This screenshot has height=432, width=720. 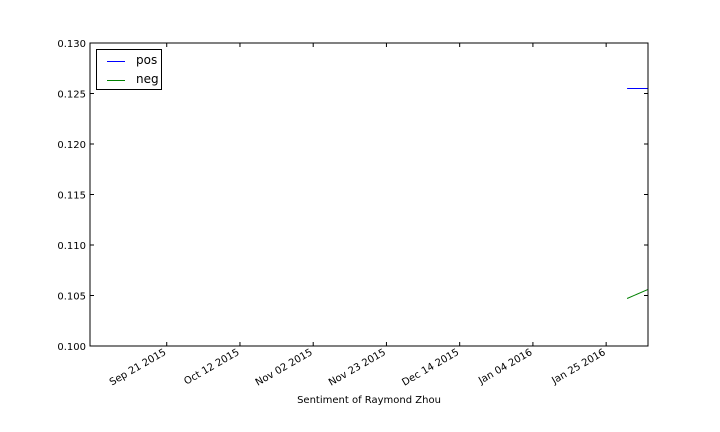 I want to click on y-tick-label: 0.130, so click(x=71, y=44).